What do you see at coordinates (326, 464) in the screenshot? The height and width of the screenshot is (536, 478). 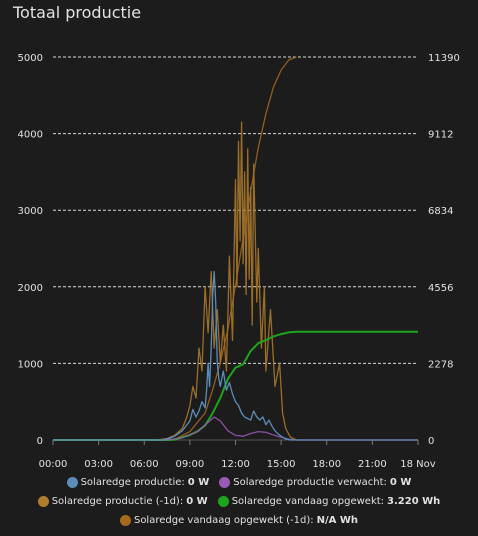 I see `x-tick-label: 18:00` at bounding box center [326, 464].